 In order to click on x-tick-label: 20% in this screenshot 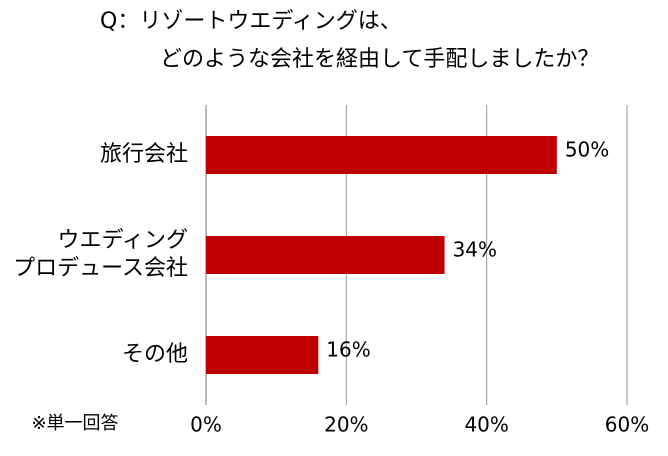, I will do `click(346, 425)`.